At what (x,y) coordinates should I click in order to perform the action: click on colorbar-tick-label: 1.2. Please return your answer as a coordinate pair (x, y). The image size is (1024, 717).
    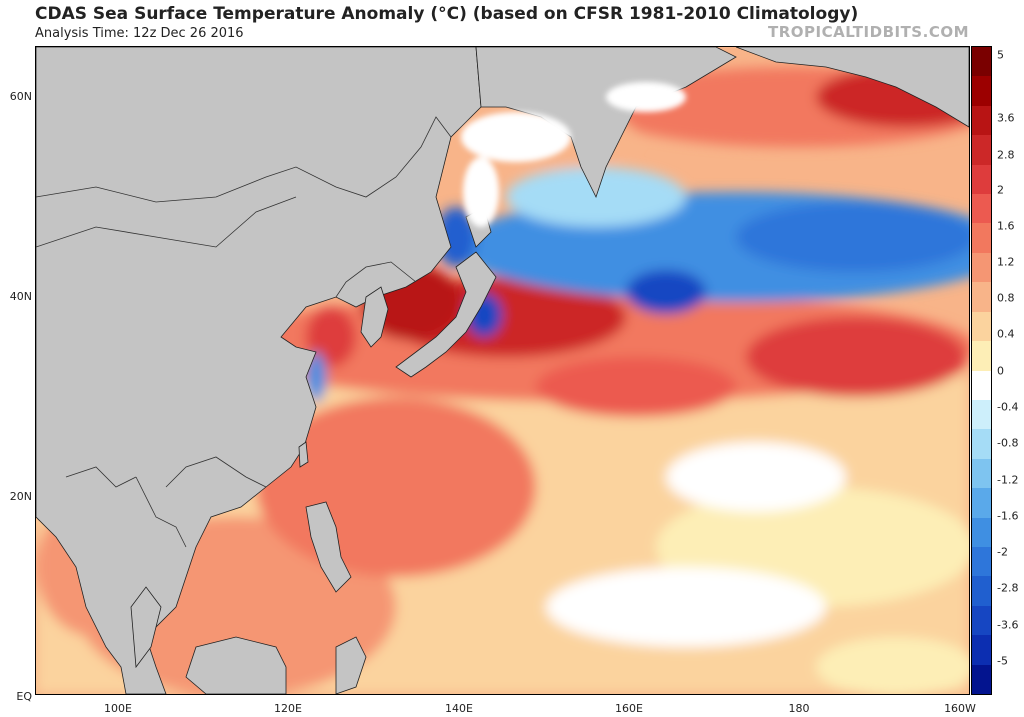
    Looking at the image, I should click on (1006, 262).